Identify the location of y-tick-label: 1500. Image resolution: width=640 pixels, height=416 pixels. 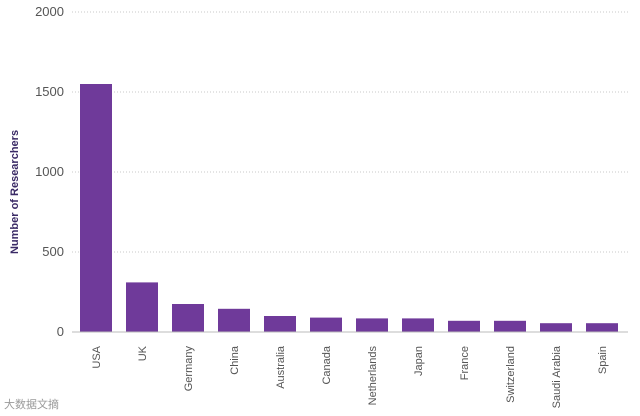
(49, 91).